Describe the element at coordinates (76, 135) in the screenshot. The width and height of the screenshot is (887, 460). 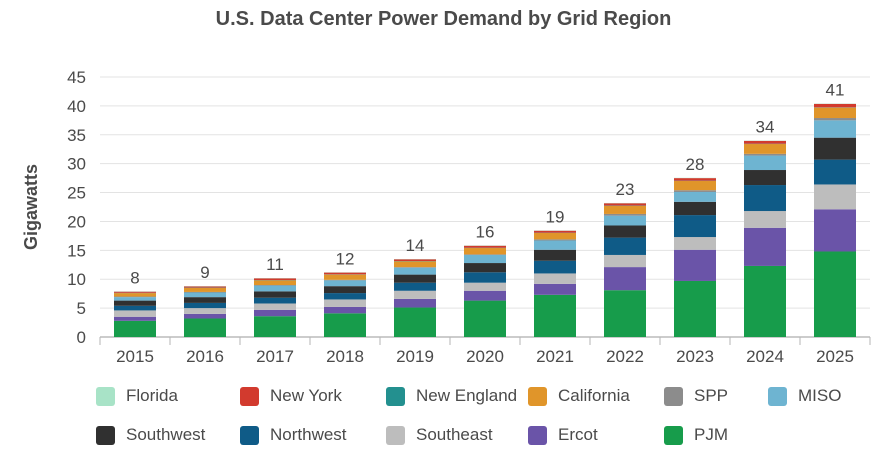
I see `y-tick-label: 35` at that location.